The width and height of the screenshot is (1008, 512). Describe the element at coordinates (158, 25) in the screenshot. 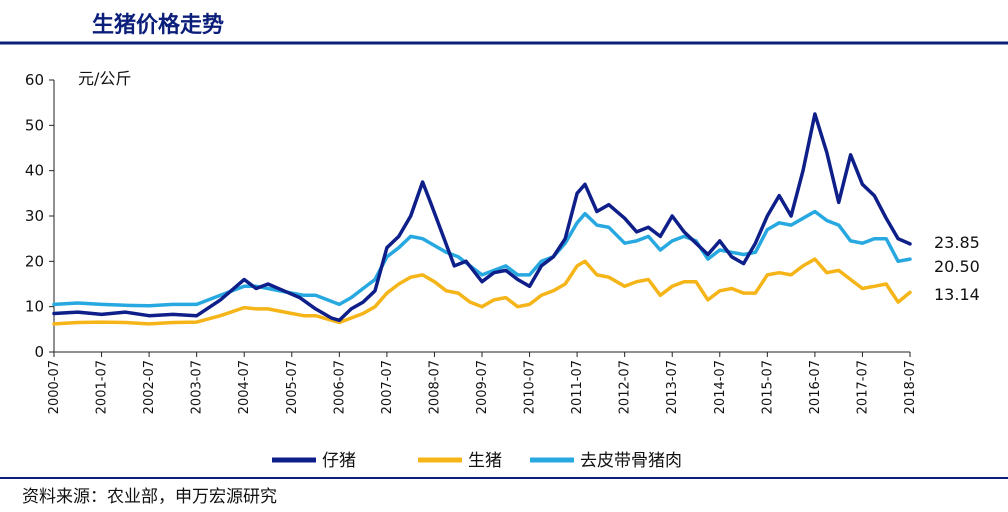

I see `page-title: 生猪价格走势` at that location.